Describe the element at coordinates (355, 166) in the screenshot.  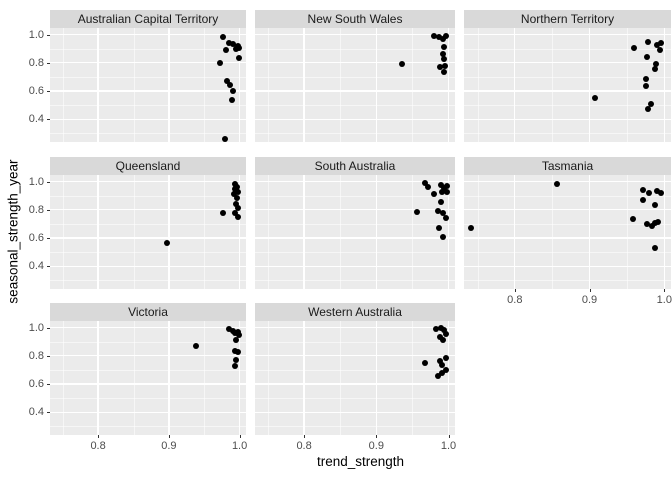
I see `facet-strip-label: South Australia` at that location.